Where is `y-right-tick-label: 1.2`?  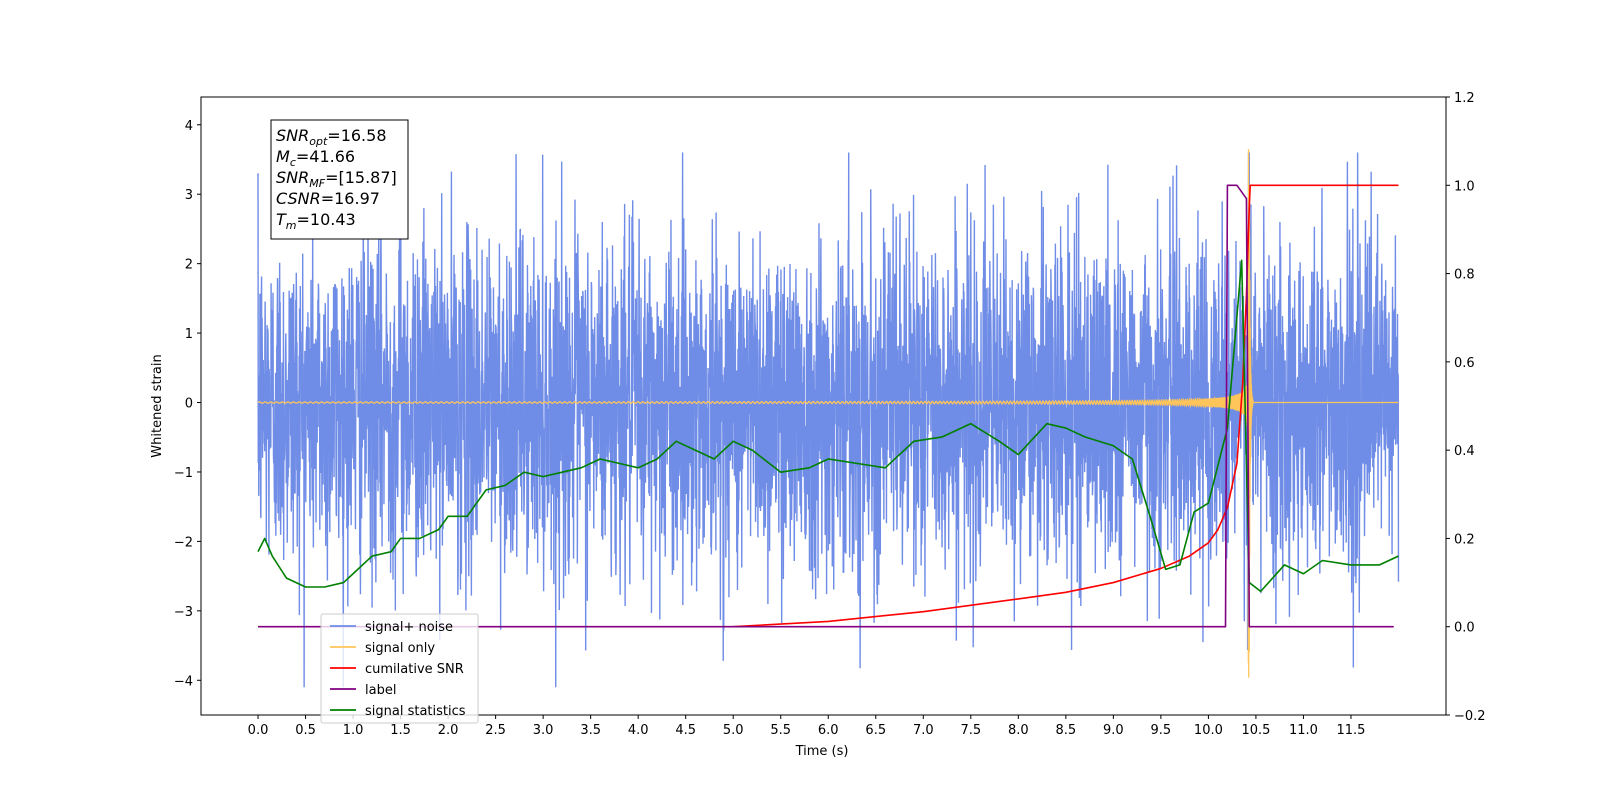 y-right-tick-label: 1.2 is located at coordinates (1464, 98).